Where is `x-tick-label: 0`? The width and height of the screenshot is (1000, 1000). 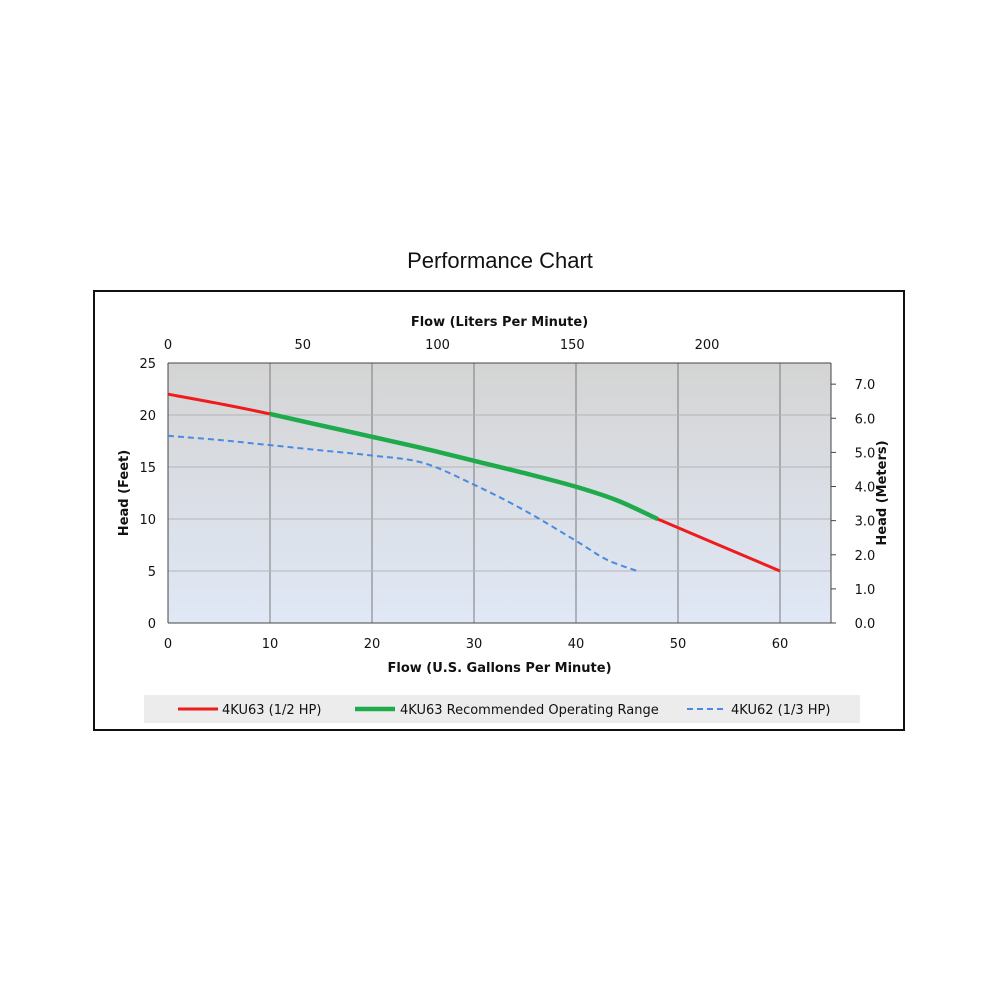
x-tick-label: 0 is located at coordinates (168, 644).